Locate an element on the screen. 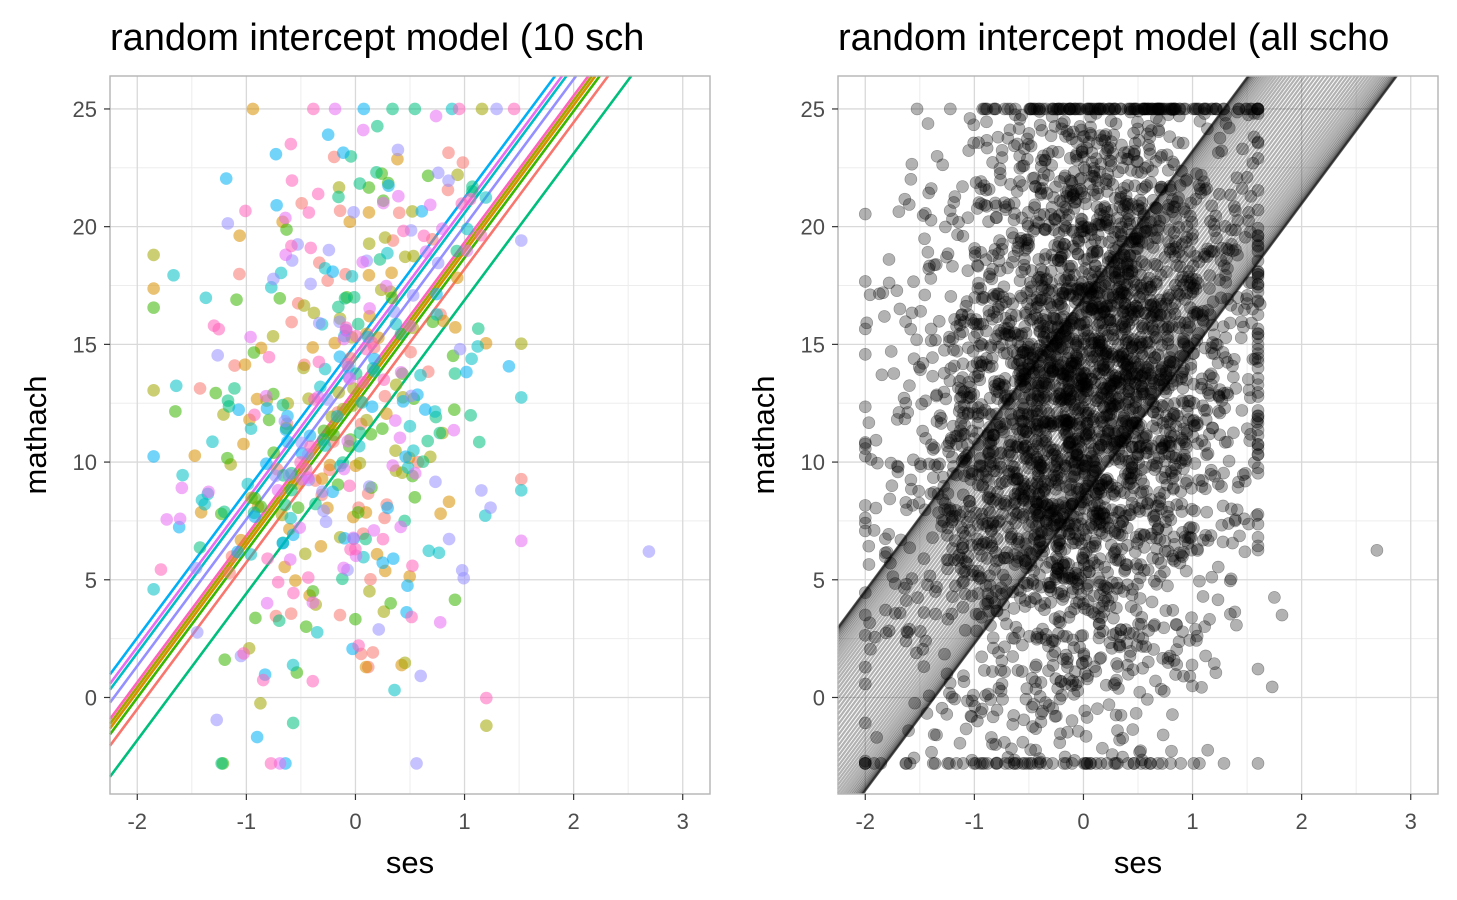 The width and height of the screenshot is (1457, 900). x-tick-label: -2 is located at coordinates (865, 821).